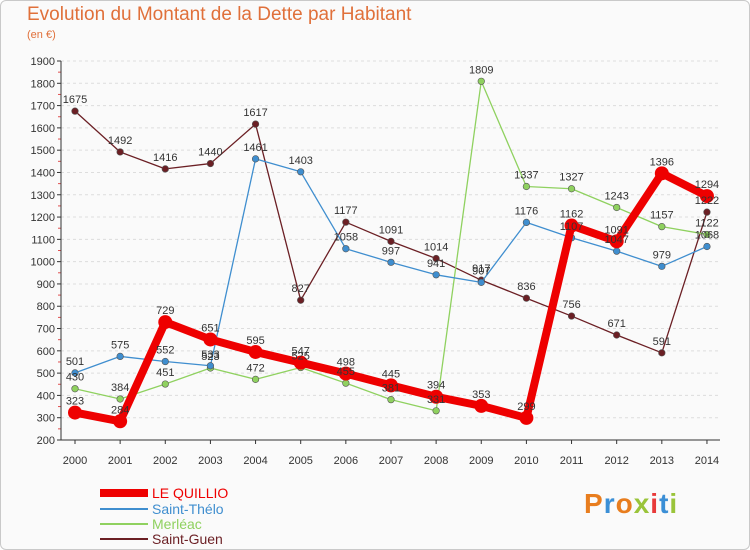  What do you see at coordinates (301, 289) in the screenshot?
I see `data-label-saint-guen: 827` at bounding box center [301, 289].